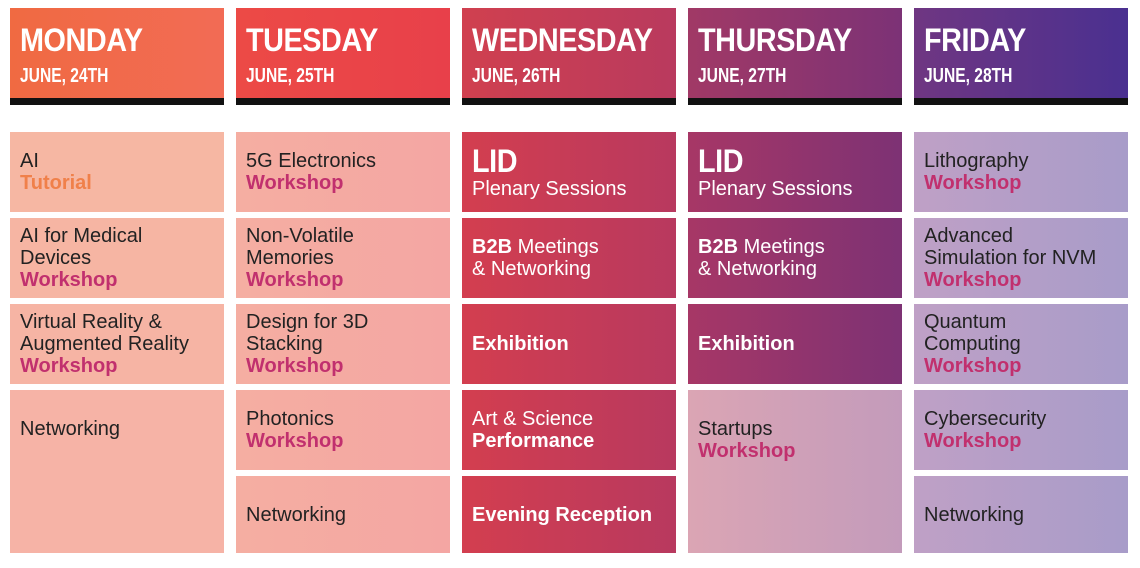 Image resolution: width=1140 pixels, height=568 pixels. I want to click on session-title-line1: Virtual Reality &, so click(91, 322).